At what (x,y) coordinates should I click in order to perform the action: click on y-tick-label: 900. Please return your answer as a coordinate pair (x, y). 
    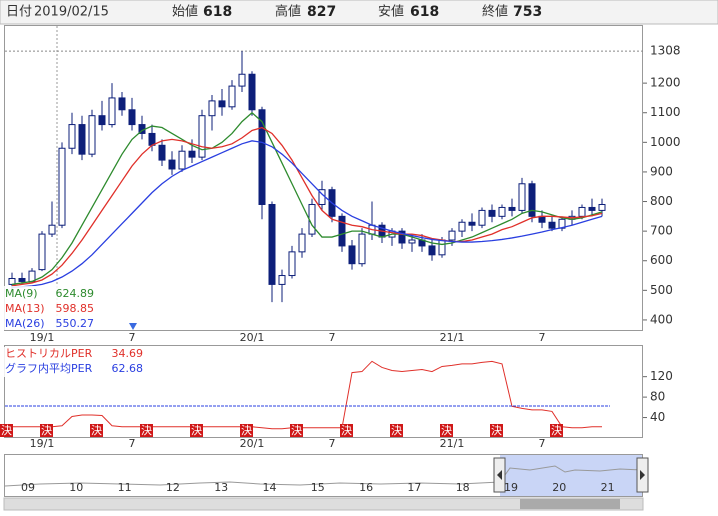
    Looking at the image, I should click on (661, 171).